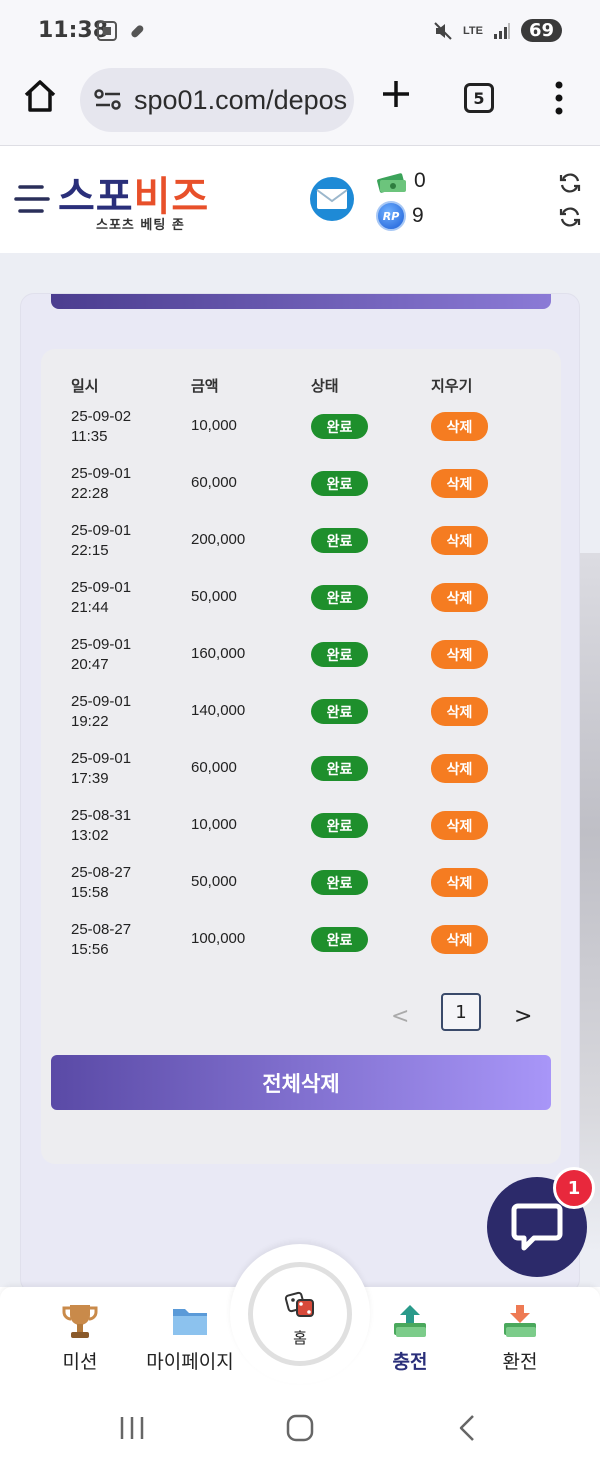 The image size is (600, 1467). What do you see at coordinates (90, 778) in the screenshot?
I see `row-time: 17:39` at bounding box center [90, 778].